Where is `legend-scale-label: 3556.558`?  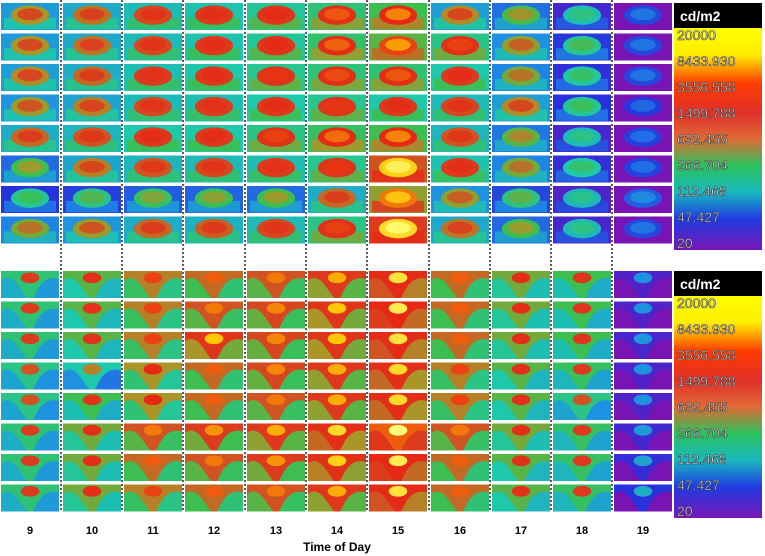
legend-scale-label: 3556.558 is located at coordinates (706, 355).